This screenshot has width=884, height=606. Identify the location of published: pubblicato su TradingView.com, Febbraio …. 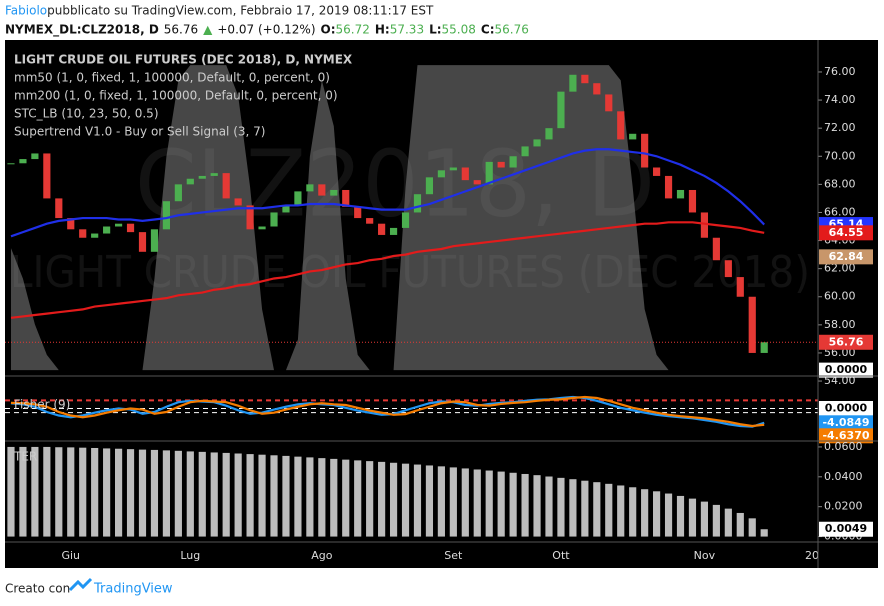
(240, 11).